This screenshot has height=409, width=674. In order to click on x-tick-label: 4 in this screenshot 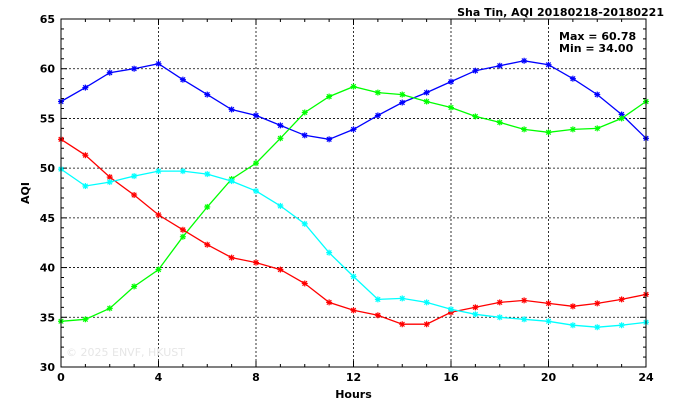, I will do `click(159, 377)`.